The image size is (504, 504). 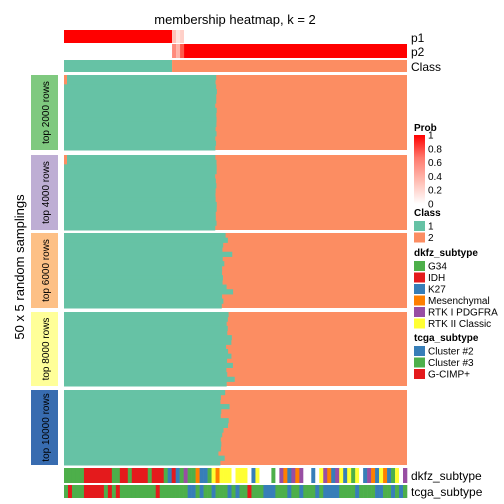 I want to click on legend-item-label: K27, so click(x=437, y=290).